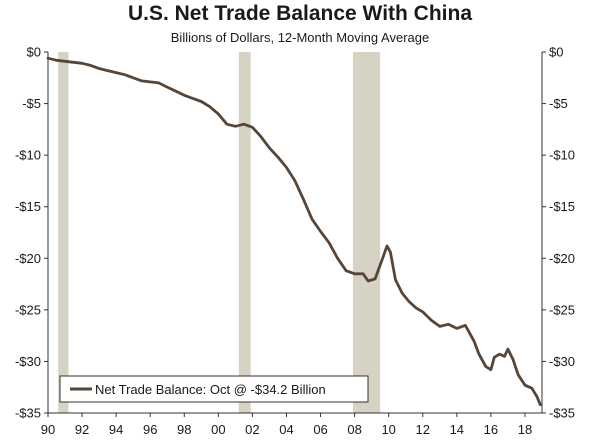 The height and width of the screenshot is (441, 600). Describe the element at coordinates (300, 13) in the screenshot. I see `chart-title: U.S. Net Trade Balance With China` at that location.